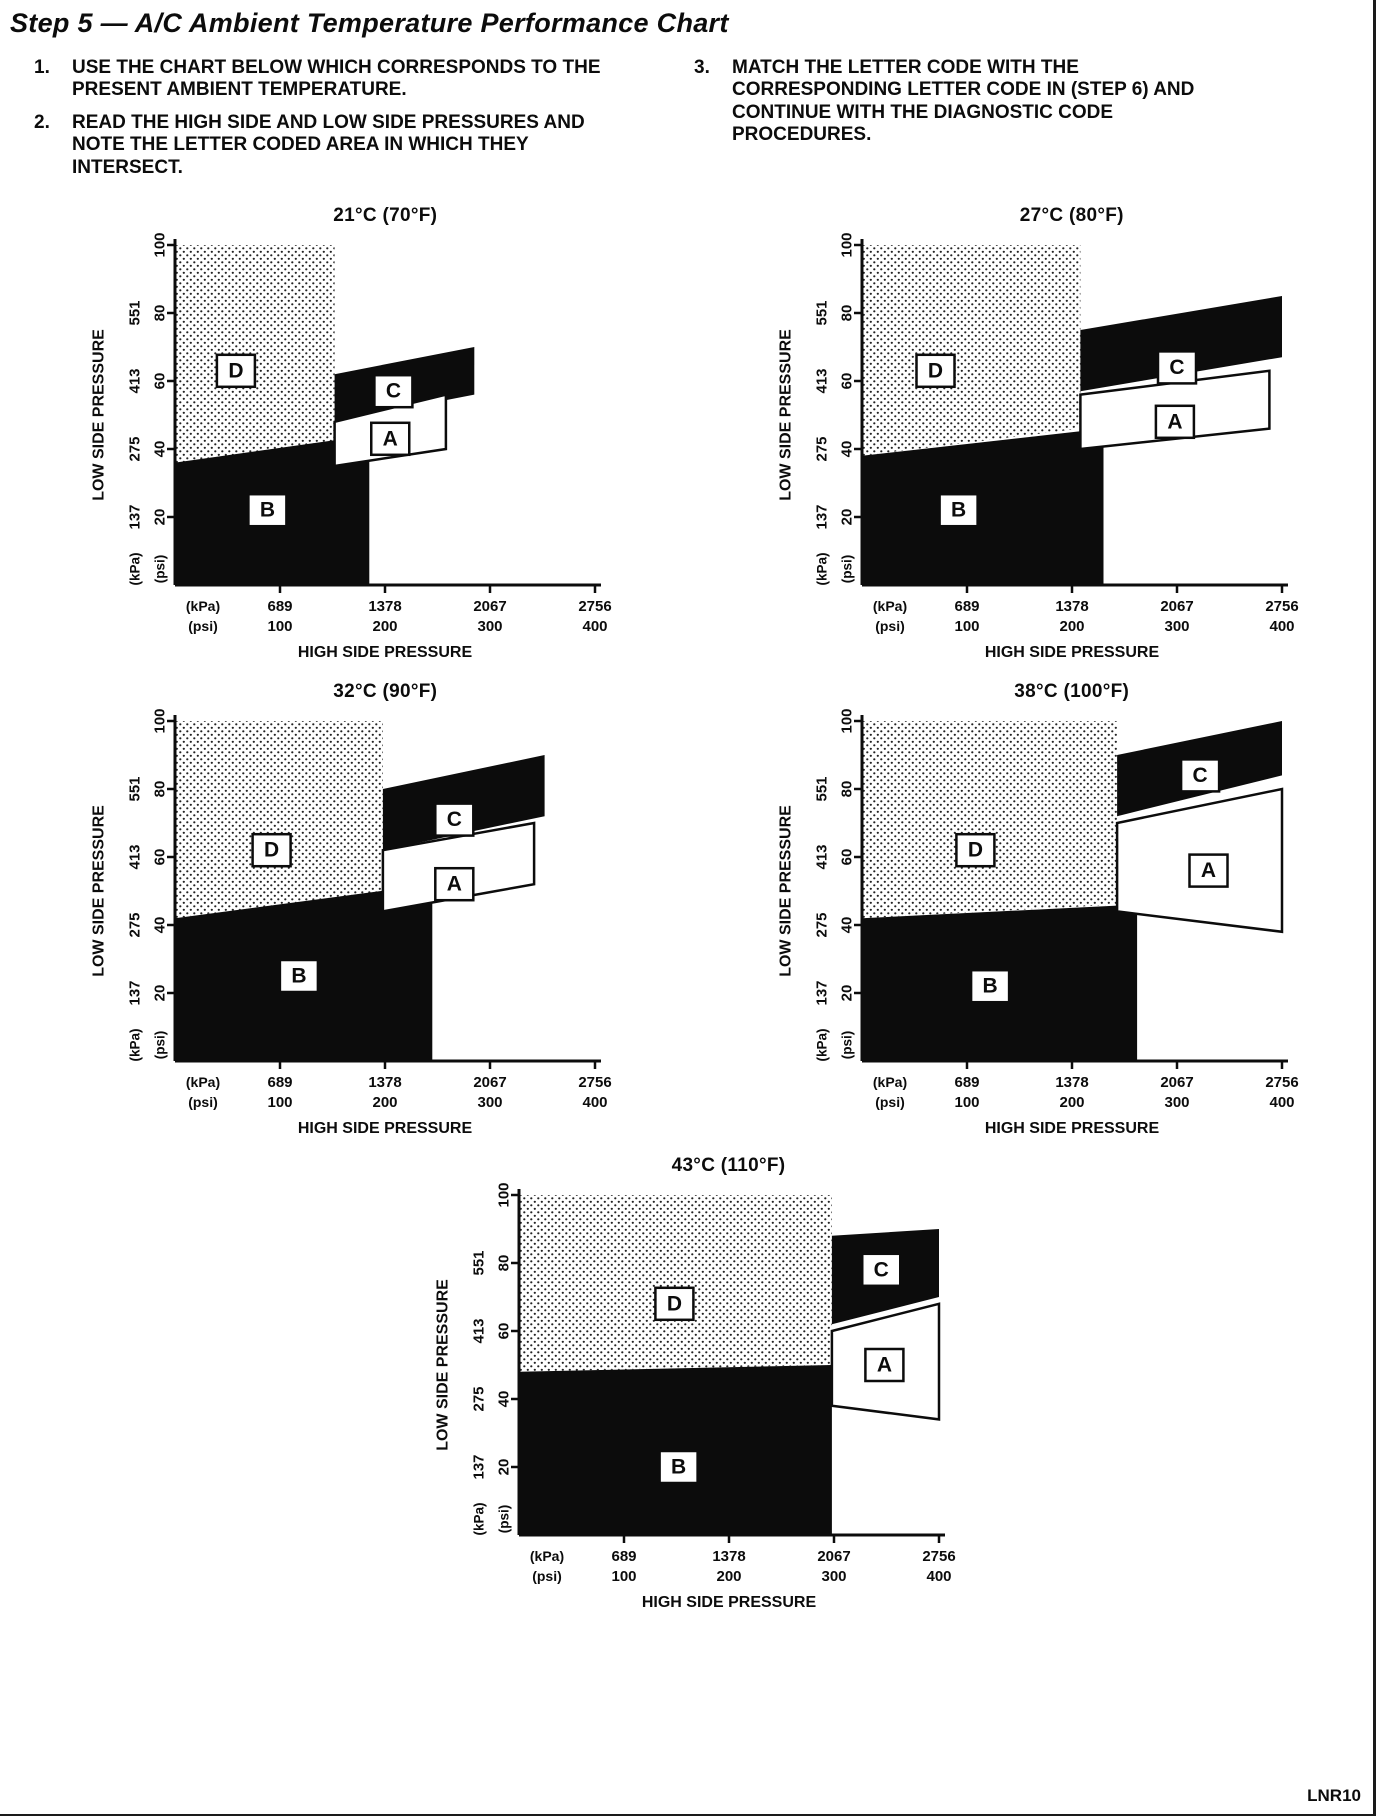 The image size is (1376, 1816). What do you see at coordinates (385, 692) in the screenshot?
I see `chart-title: 32°C (90°F)` at bounding box center [385, 692].